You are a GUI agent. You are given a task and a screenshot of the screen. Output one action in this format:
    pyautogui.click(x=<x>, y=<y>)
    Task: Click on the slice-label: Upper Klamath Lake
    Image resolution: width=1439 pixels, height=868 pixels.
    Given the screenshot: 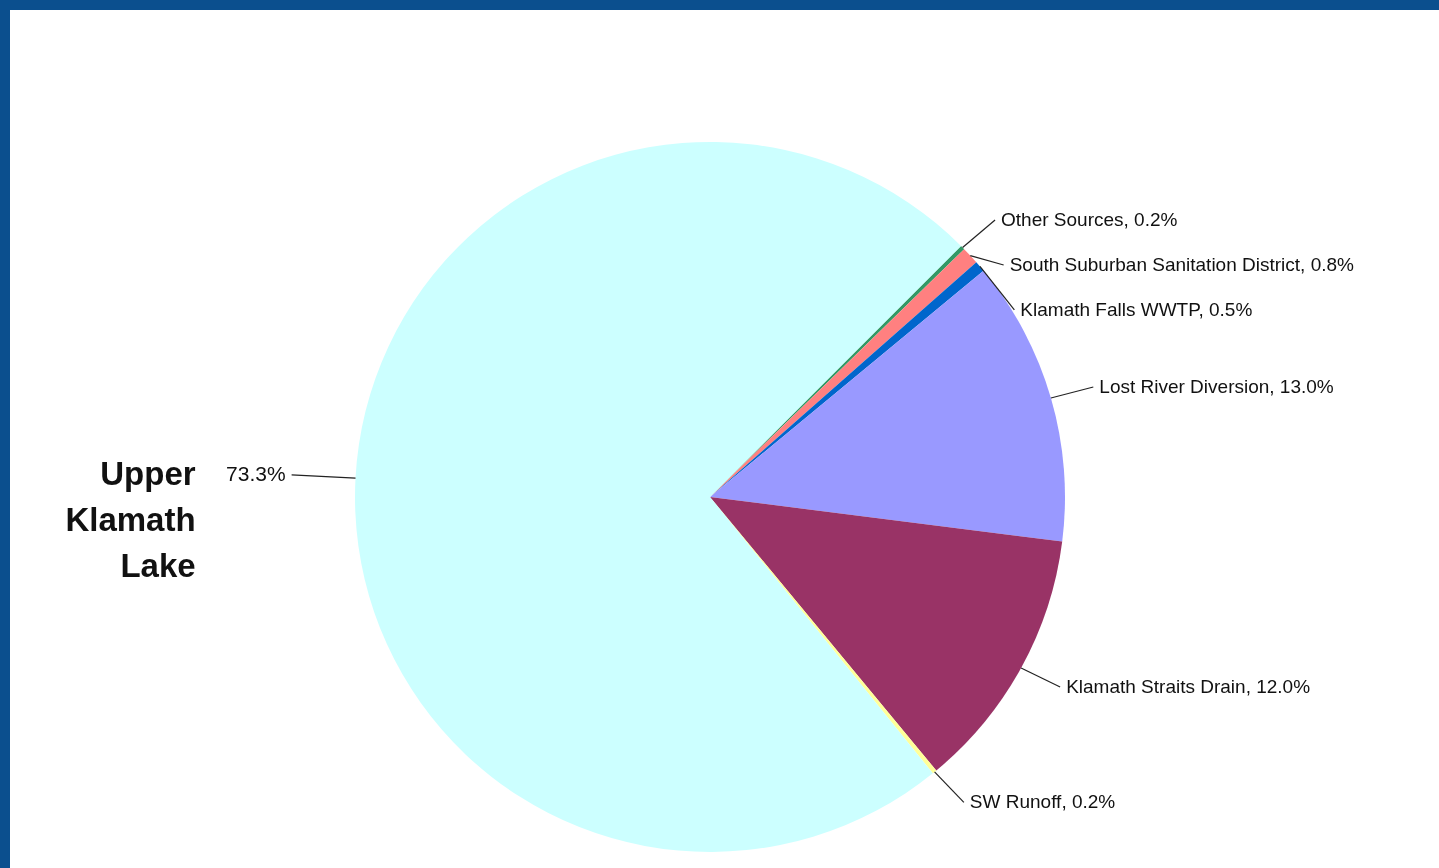 What is the action you would take?
    pyautogui.click(x=130, y=519)
    